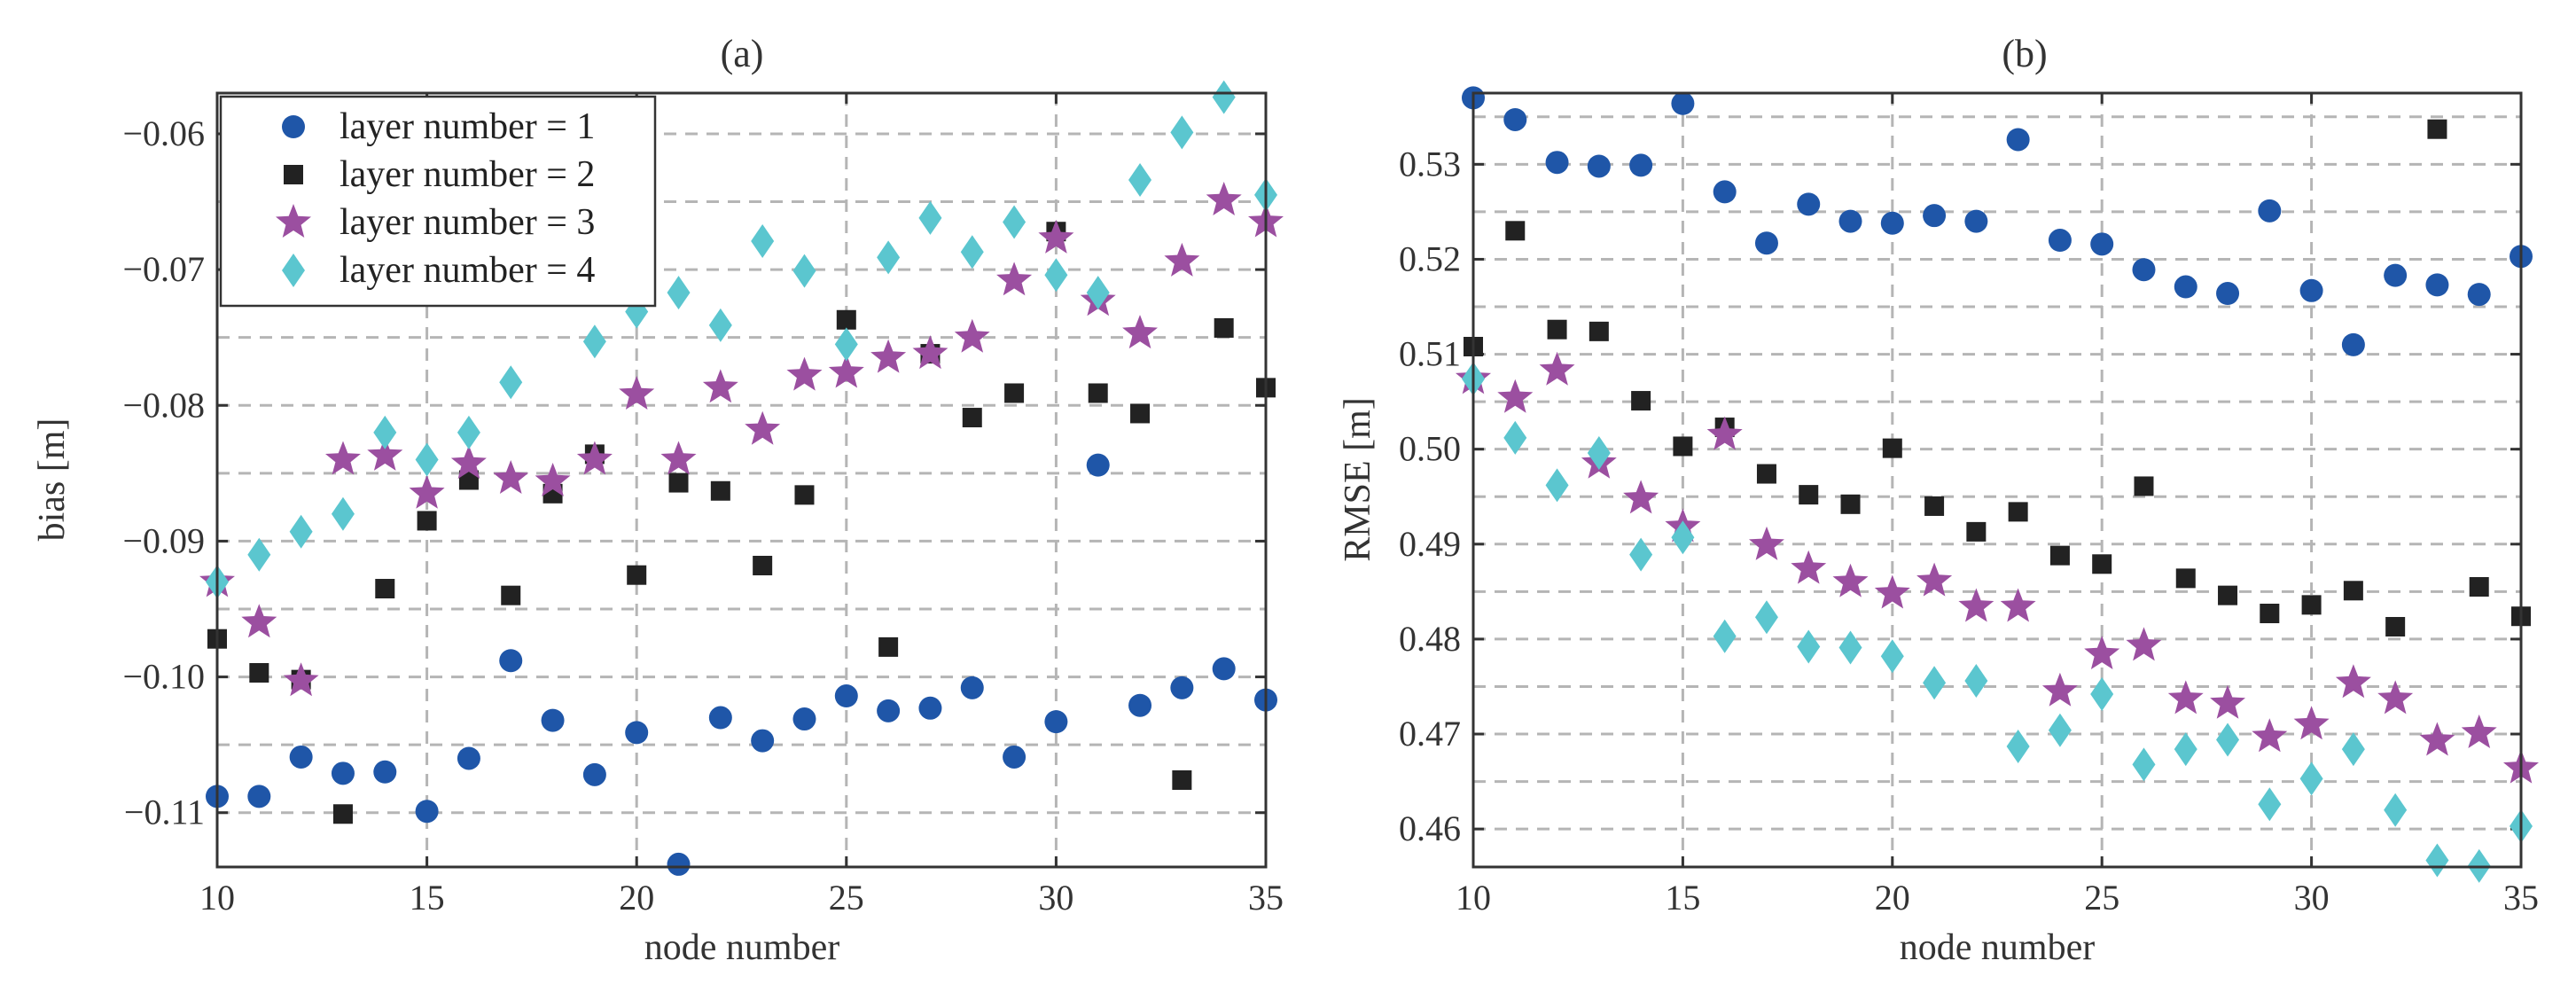  I want to click on x-axis-title-b: node number, so click(1997, 947).